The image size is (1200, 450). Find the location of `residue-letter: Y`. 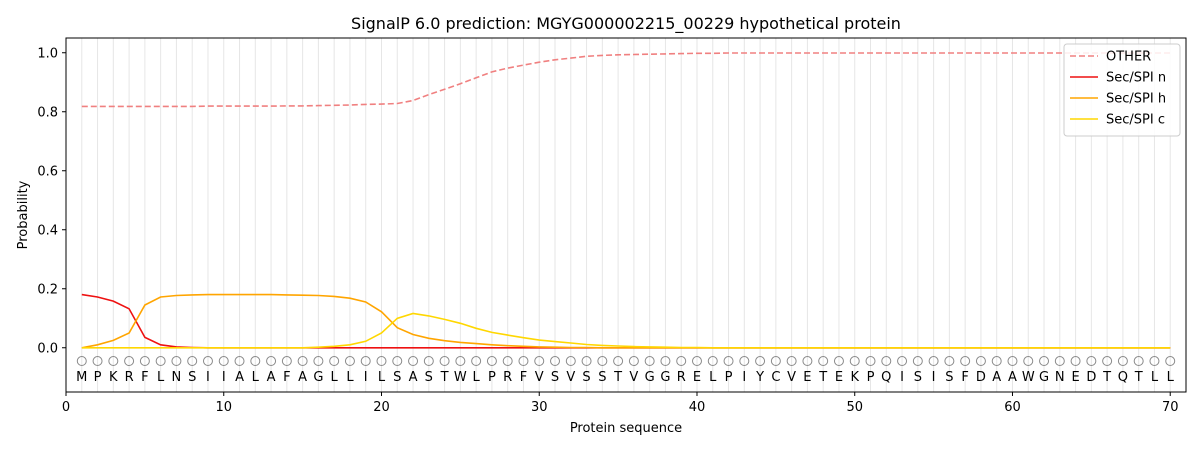

residue-letter: Y is located at coordinates (759, 377).